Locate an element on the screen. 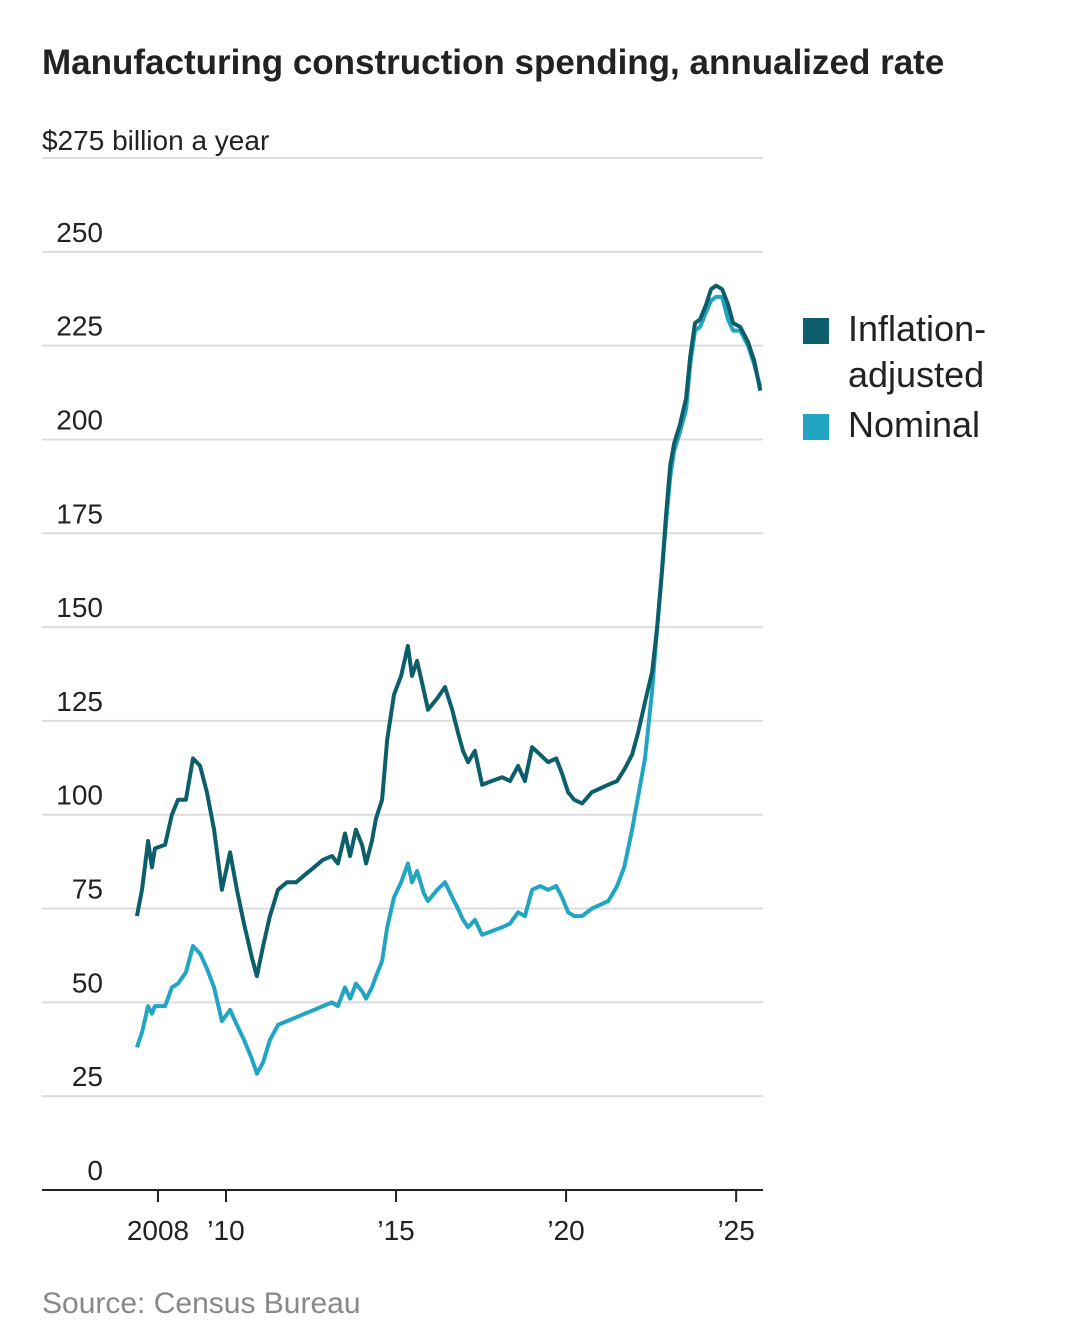  legend-item: Inflation-adjusted is located at coordinates (898, 352).